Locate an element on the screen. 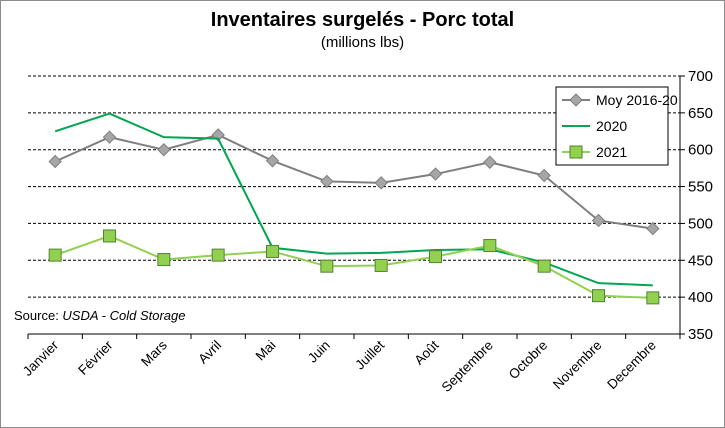 This screenshot has width=725, height=428. y-tick-label: 700 is located at coordinates (700, 76).